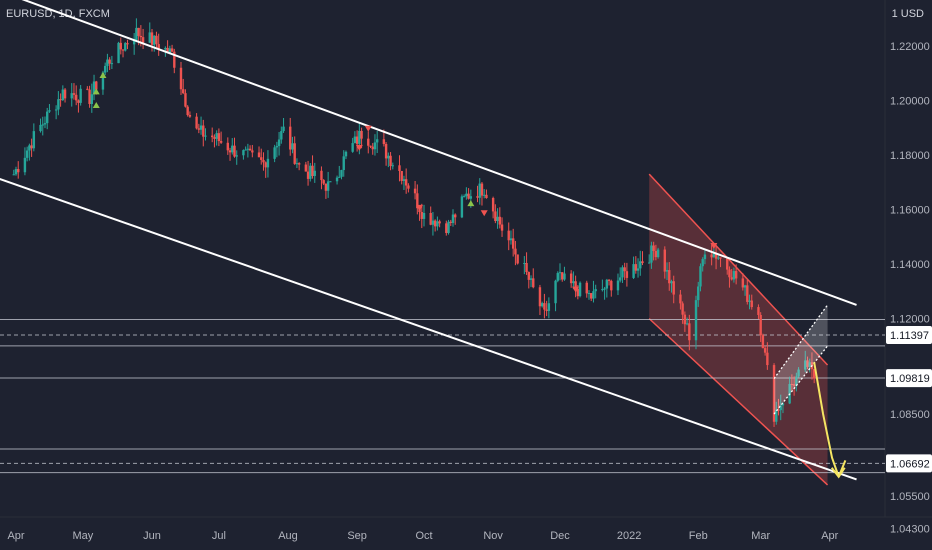 Image resolution: width=932 pixels, height=550 pixels. Describe the element at coordinates (842, 469) in the screenshot. I see `projection-hook` at that location.